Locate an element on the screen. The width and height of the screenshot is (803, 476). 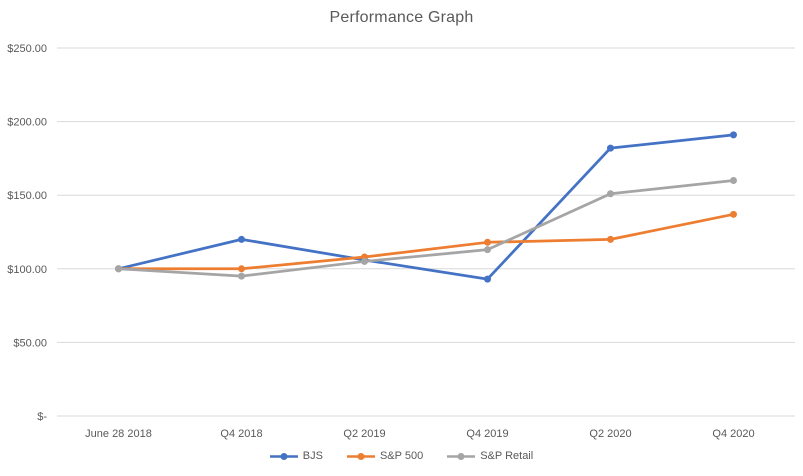
legend-label: S&P Retail is located at coordinates (507, 456).